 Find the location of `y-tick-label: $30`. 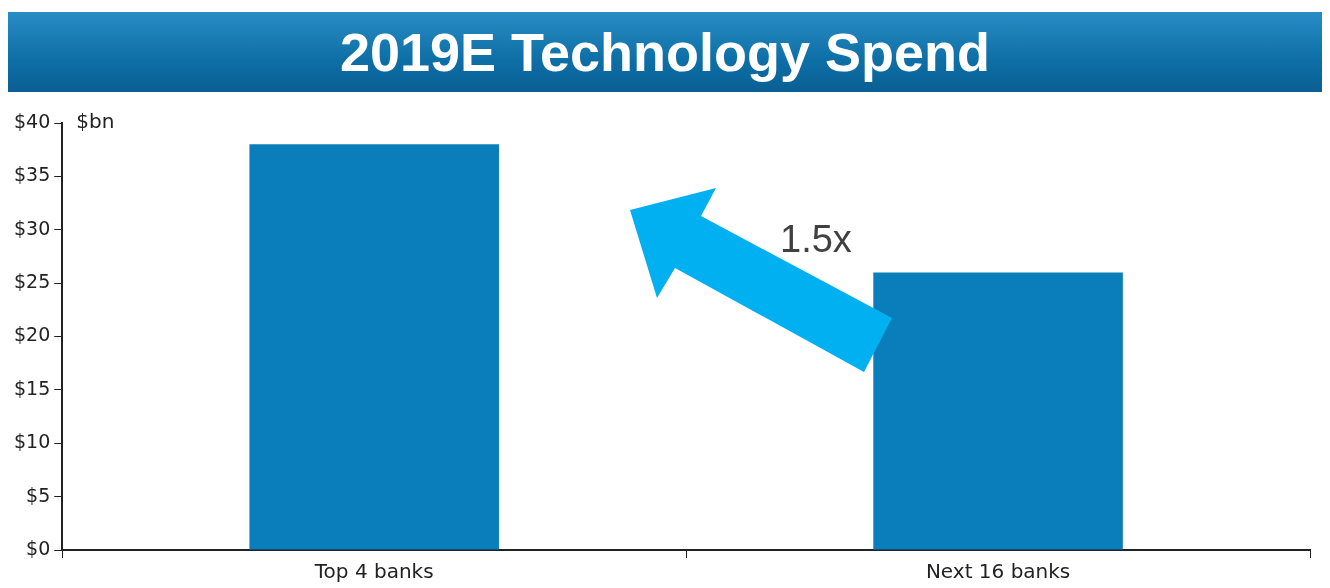

y-tick-label: $30 is located at coordinates (32, 227).